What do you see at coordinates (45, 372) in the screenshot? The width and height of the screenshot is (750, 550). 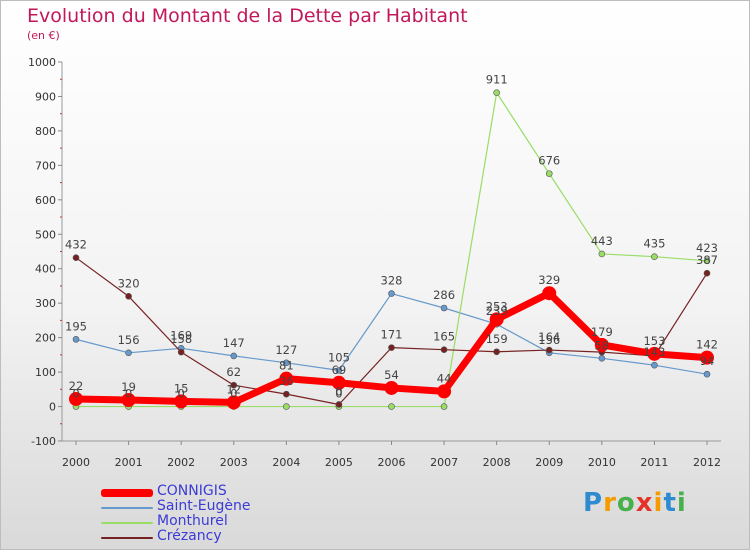 I see `y-tick-label: 100` at bounding box center [45, 372].